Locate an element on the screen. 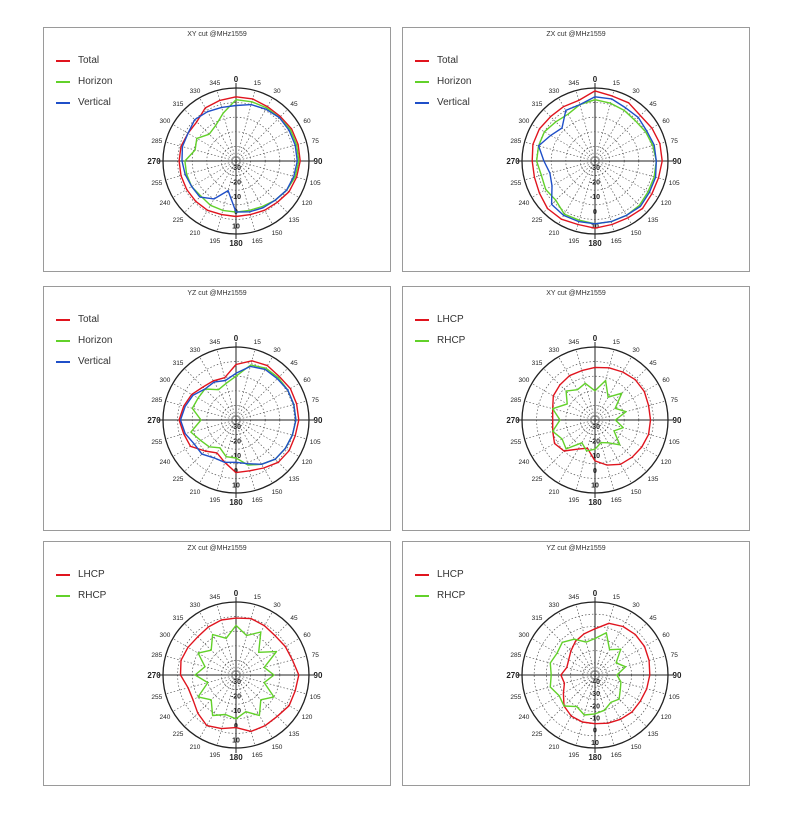  legend-item: Total is located at coordinates (443, 60).